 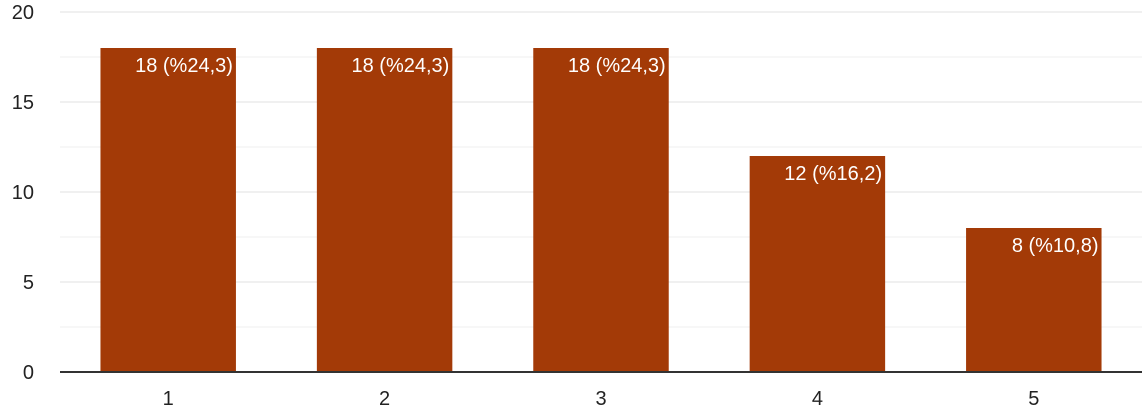 I want to click on y-tick-label: 20, so click(x=23, y=13).